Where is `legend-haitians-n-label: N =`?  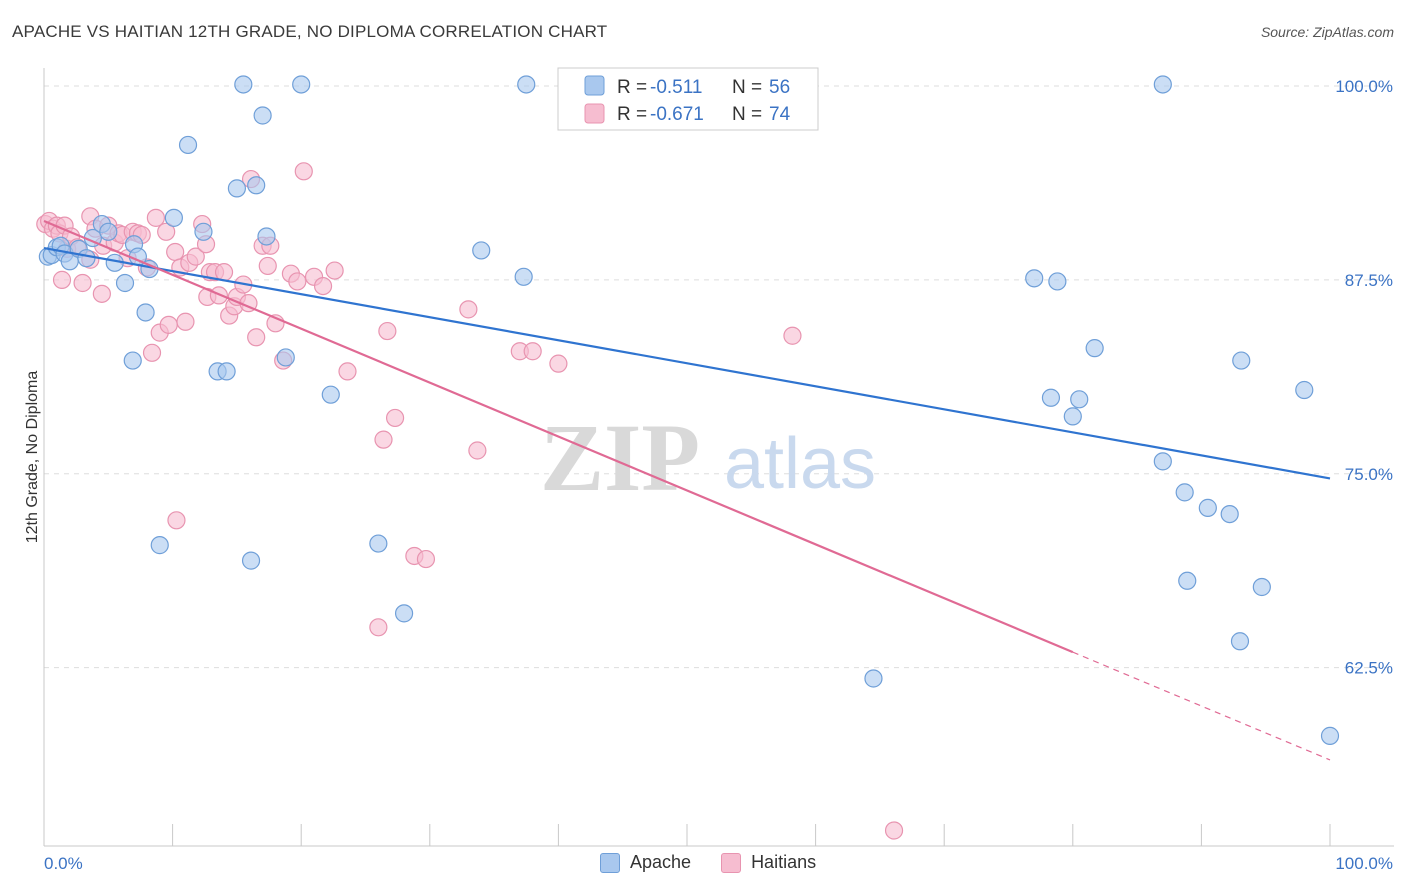
legend-haitians-n-label: N = is located at coordinates (747, 114).